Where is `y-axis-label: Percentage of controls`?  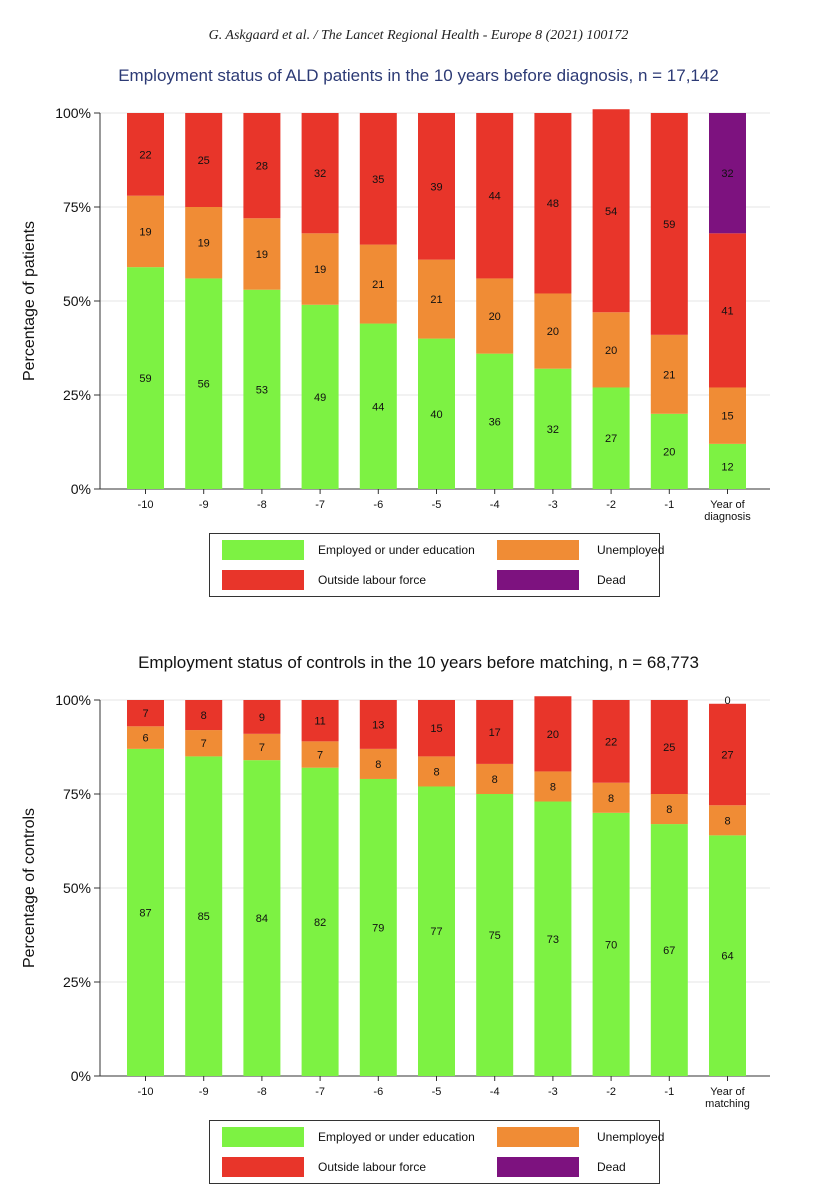
y-axis-label: Percentage of controls is located at coordinates (29, 888).